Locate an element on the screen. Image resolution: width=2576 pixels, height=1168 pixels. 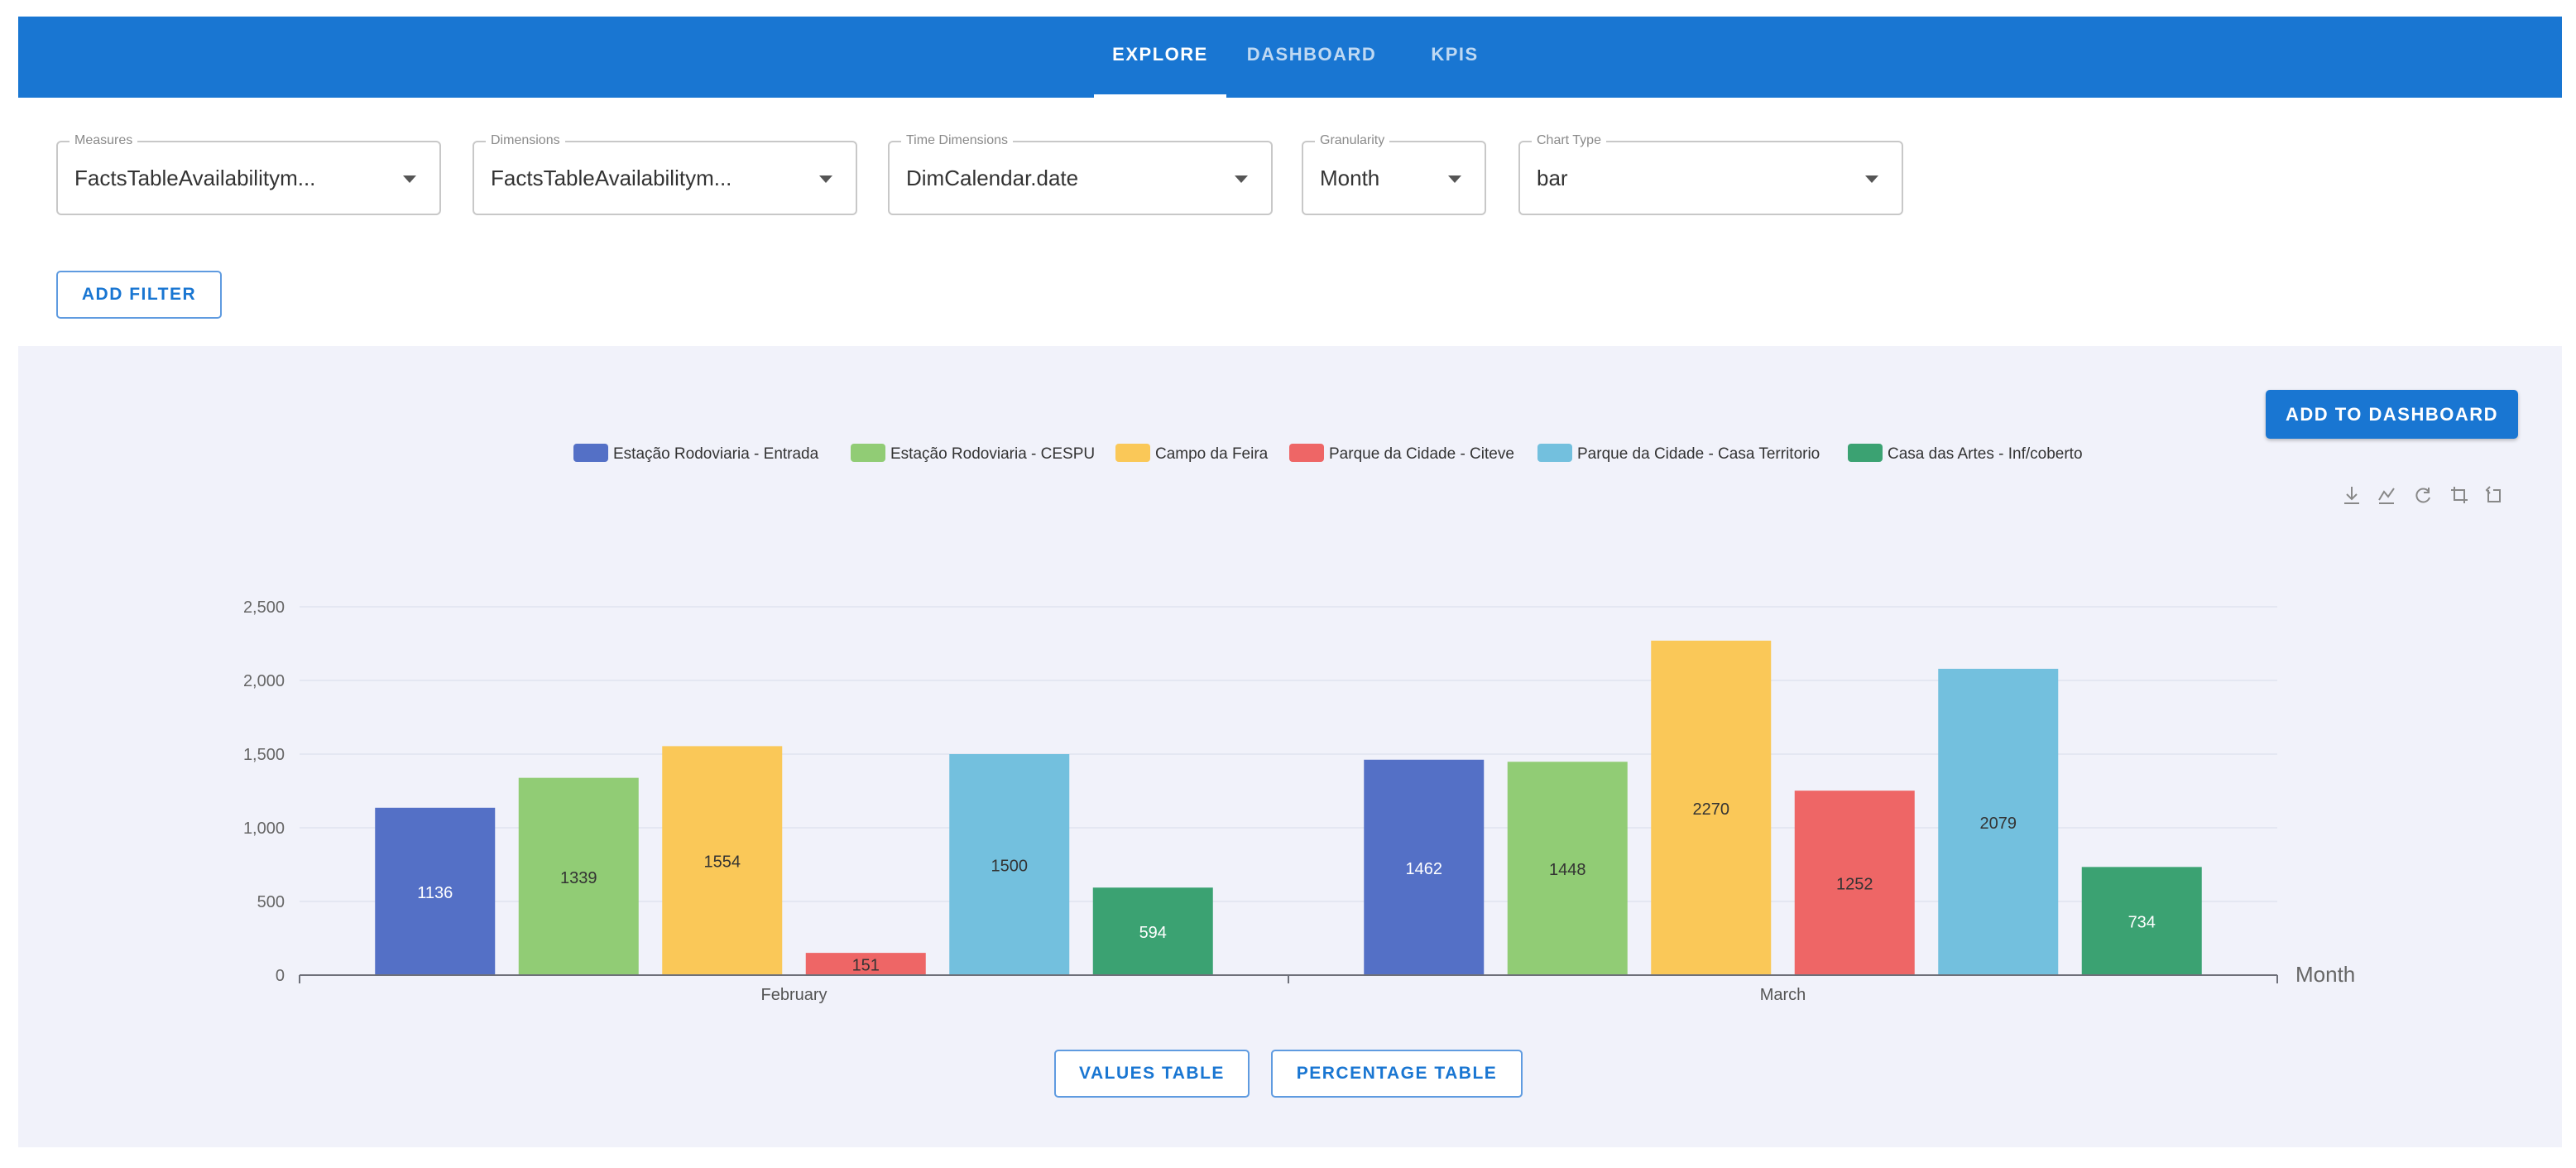
y-tick-label: 2,500 is located at coordinates (264, 607).